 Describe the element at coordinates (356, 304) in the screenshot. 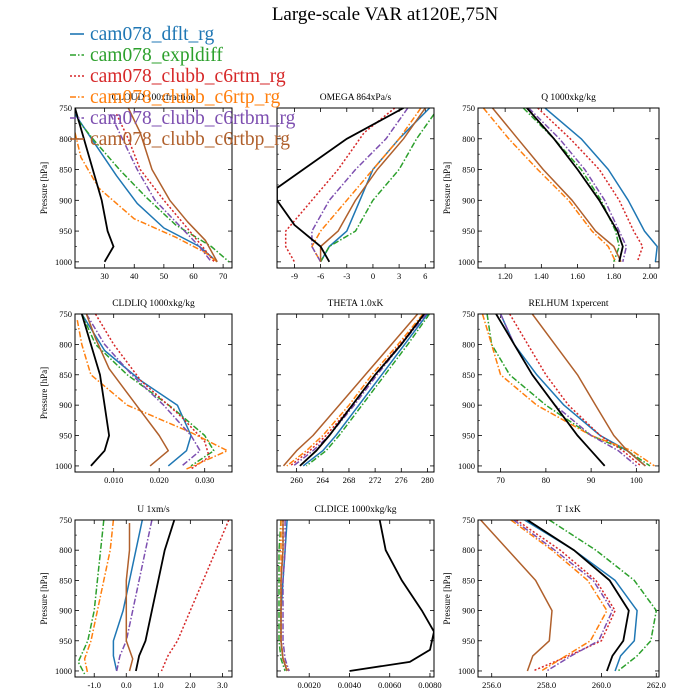

I see `panel-title: THETA 1.0xK` at that location.